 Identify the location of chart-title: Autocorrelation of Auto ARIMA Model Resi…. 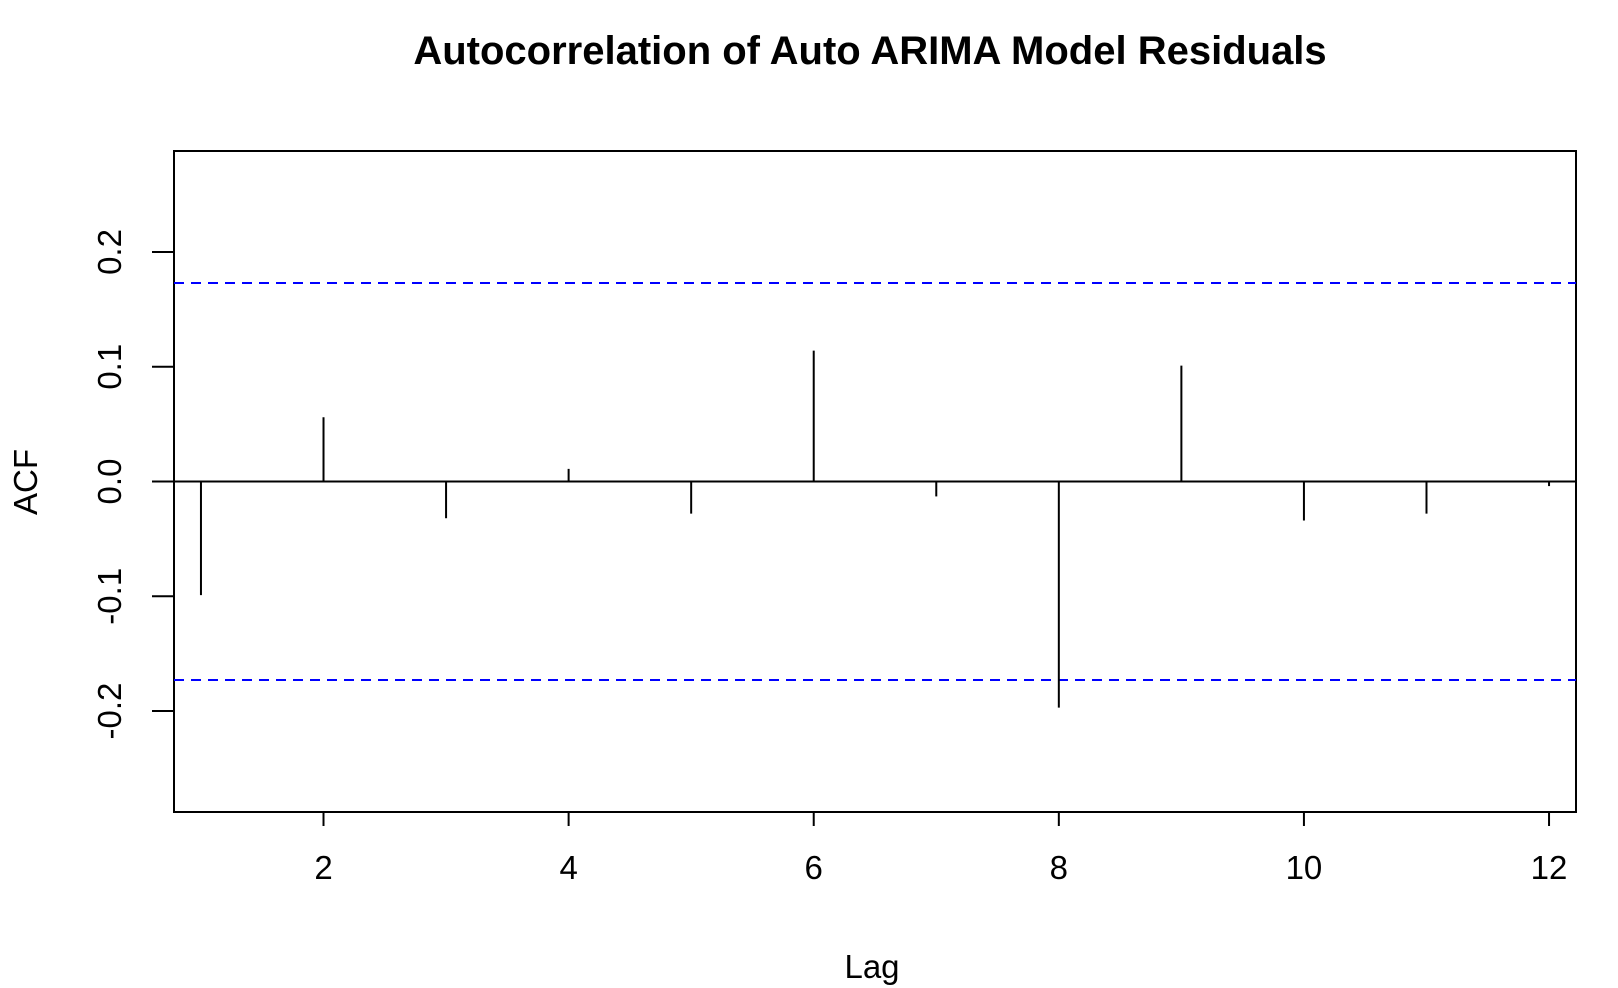
(869, 51).